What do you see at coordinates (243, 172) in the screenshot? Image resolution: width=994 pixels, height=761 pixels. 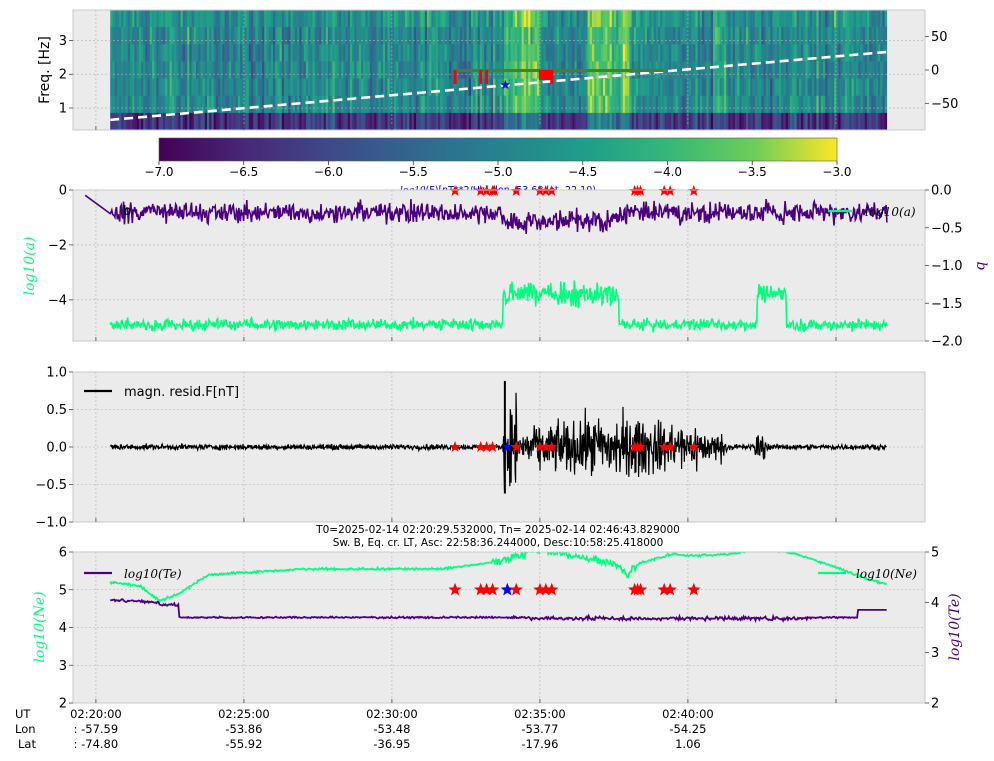 I see `colorbar-tick-label: −6.5` at bounding box center [243, 172].